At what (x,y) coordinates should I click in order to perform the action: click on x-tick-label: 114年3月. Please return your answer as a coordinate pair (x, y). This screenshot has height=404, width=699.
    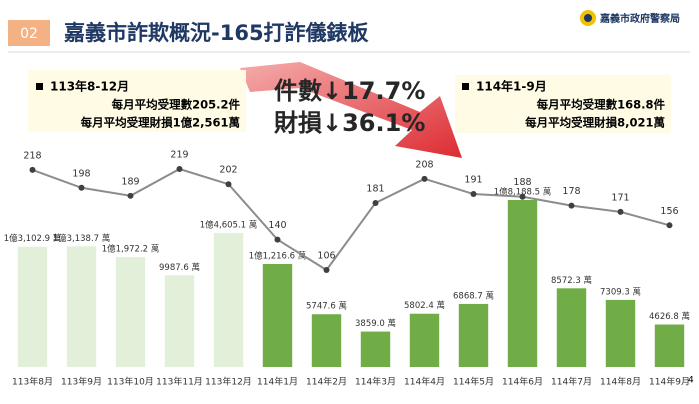
    Looking at the image, I should click on (375, 382).